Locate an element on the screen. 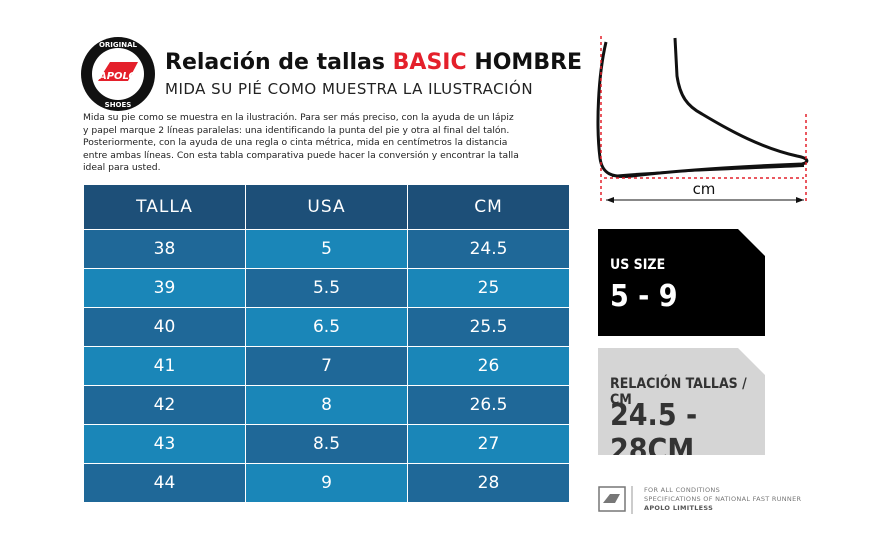  header-row: TALLA USA CM is located at coordinates (326, 207).